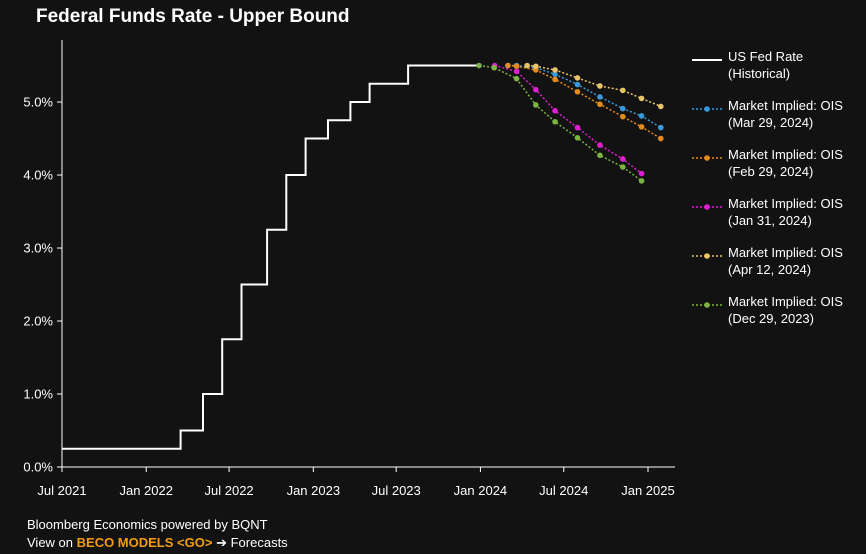  What do you see at coordinates (771, 171) in the screenshot?
I see `legend-label-line2: (Feb 29, 2024)` at bounding box center [771, 171].